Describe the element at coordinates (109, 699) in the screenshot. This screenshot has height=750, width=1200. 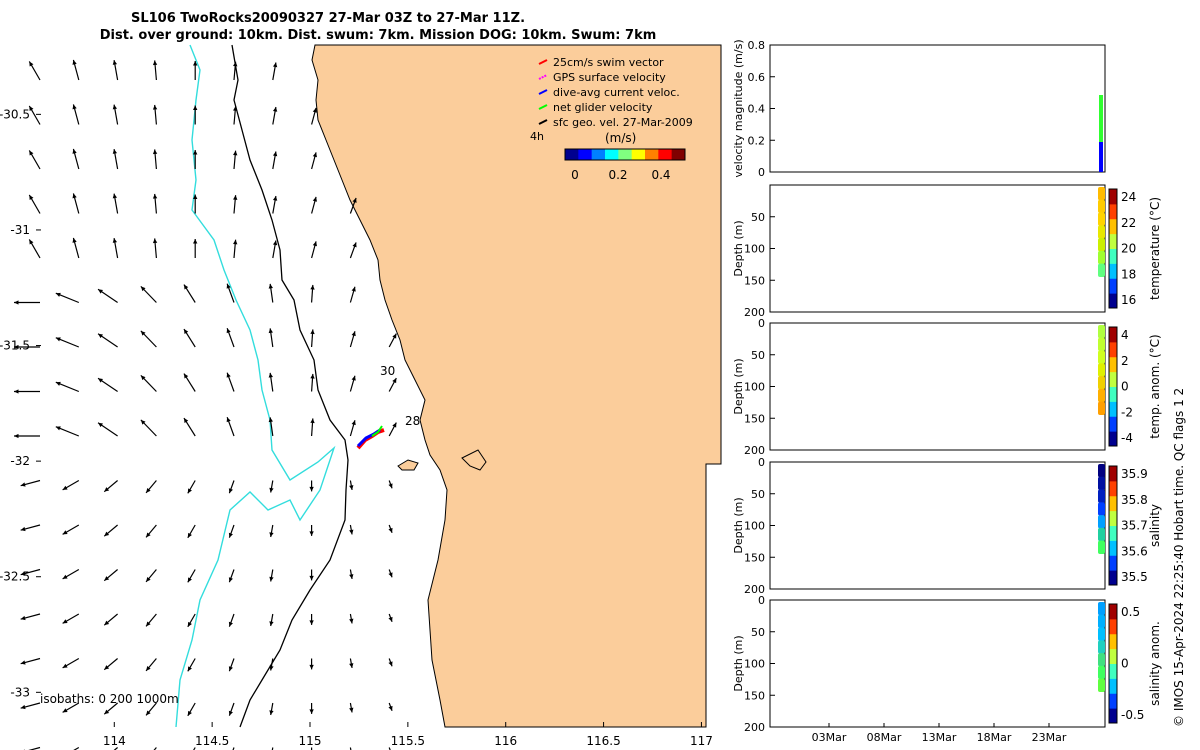
I see `isobaths-label: isobaths: 0 200 1000m` at that location.